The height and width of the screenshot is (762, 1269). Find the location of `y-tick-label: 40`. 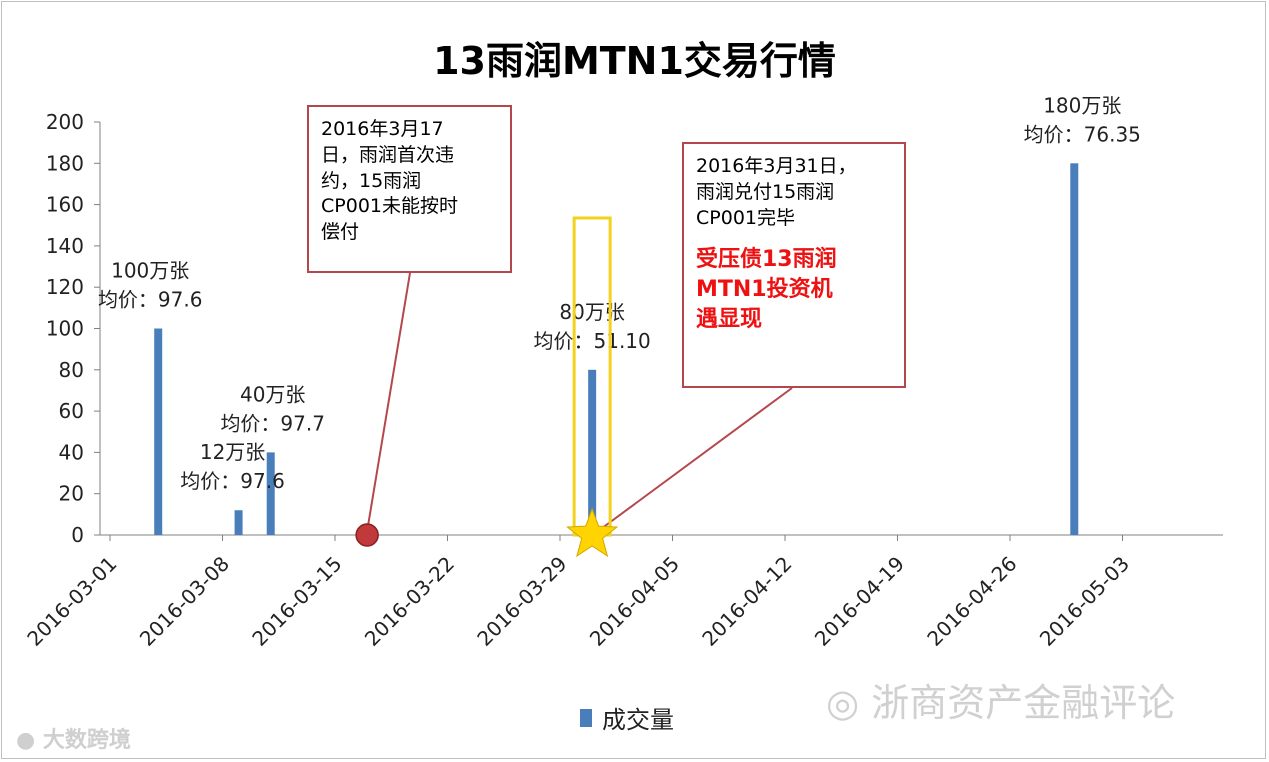

y-tick-label: 40 is located at coordinates (71, 452).